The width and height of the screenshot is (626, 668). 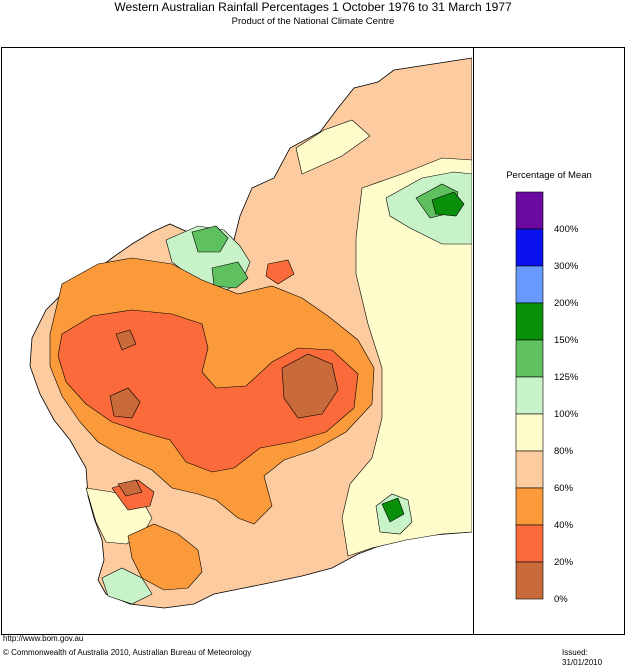 I want to click on legend-label: 125%, so click(x=566, y=377).